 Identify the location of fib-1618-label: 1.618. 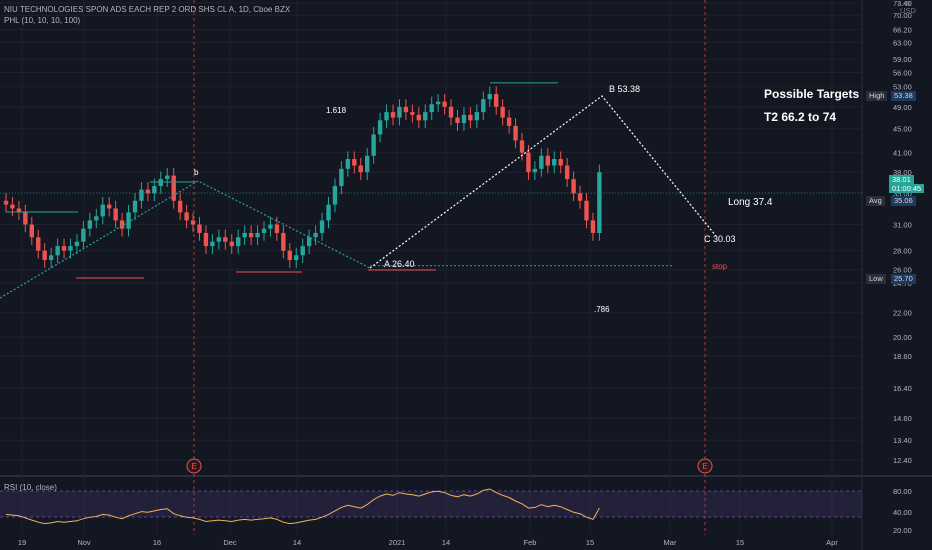
(336, 110).